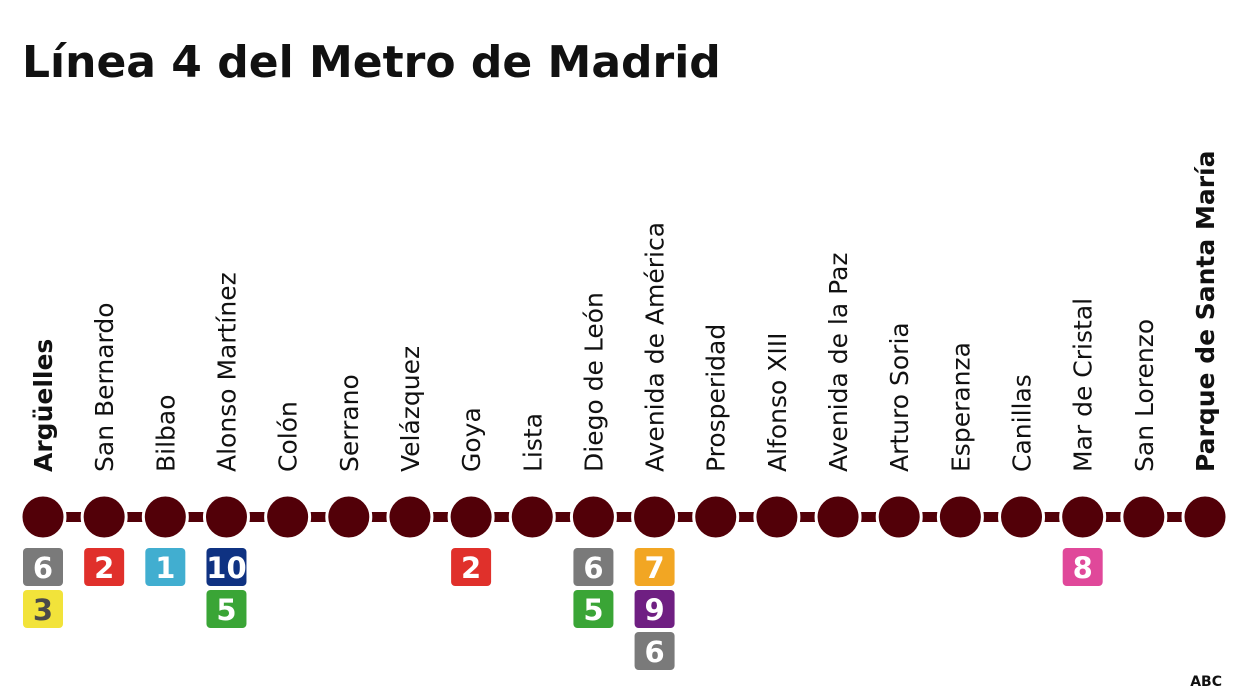 The height and width of the screenshot is (698, 1248). I want to click on station-name: Bilbao, so click(165, 433).